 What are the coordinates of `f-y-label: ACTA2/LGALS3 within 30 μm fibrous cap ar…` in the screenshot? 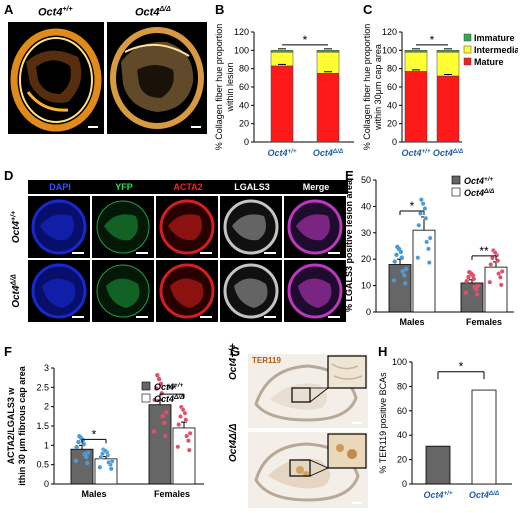 It's located at (16, 425).